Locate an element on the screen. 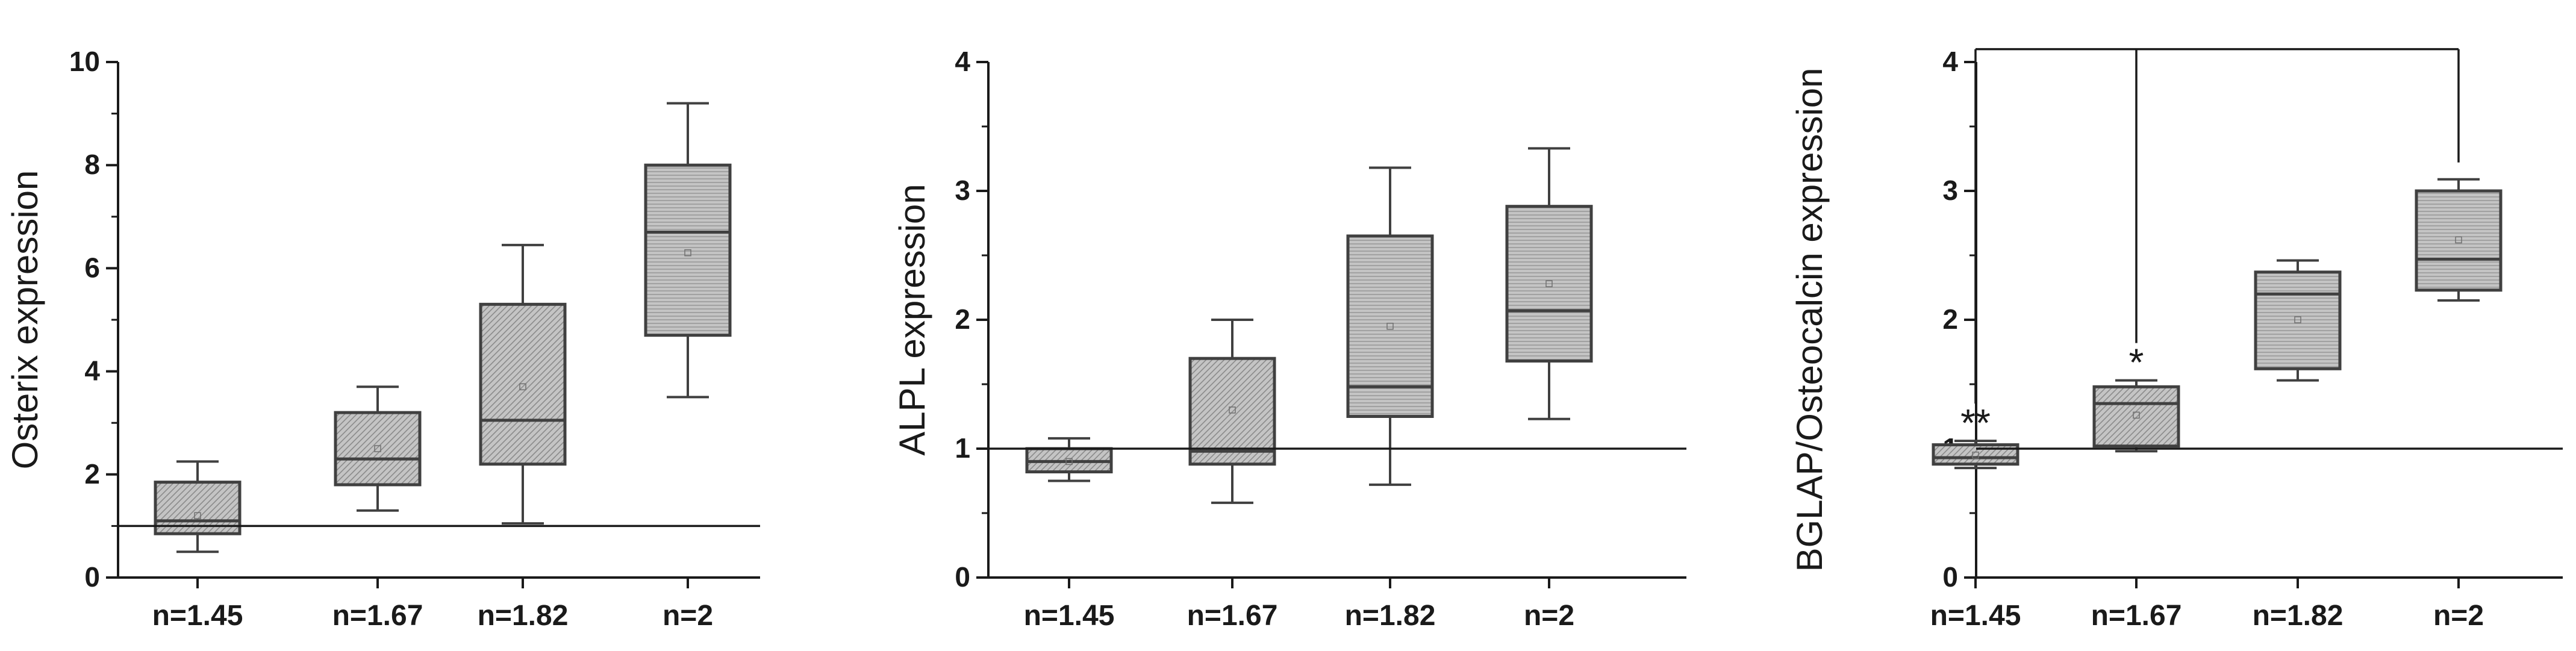 Image resolution: width=2576 pixels, height=651 pixels. significance-label: * is located at coordinates (2136, 362).